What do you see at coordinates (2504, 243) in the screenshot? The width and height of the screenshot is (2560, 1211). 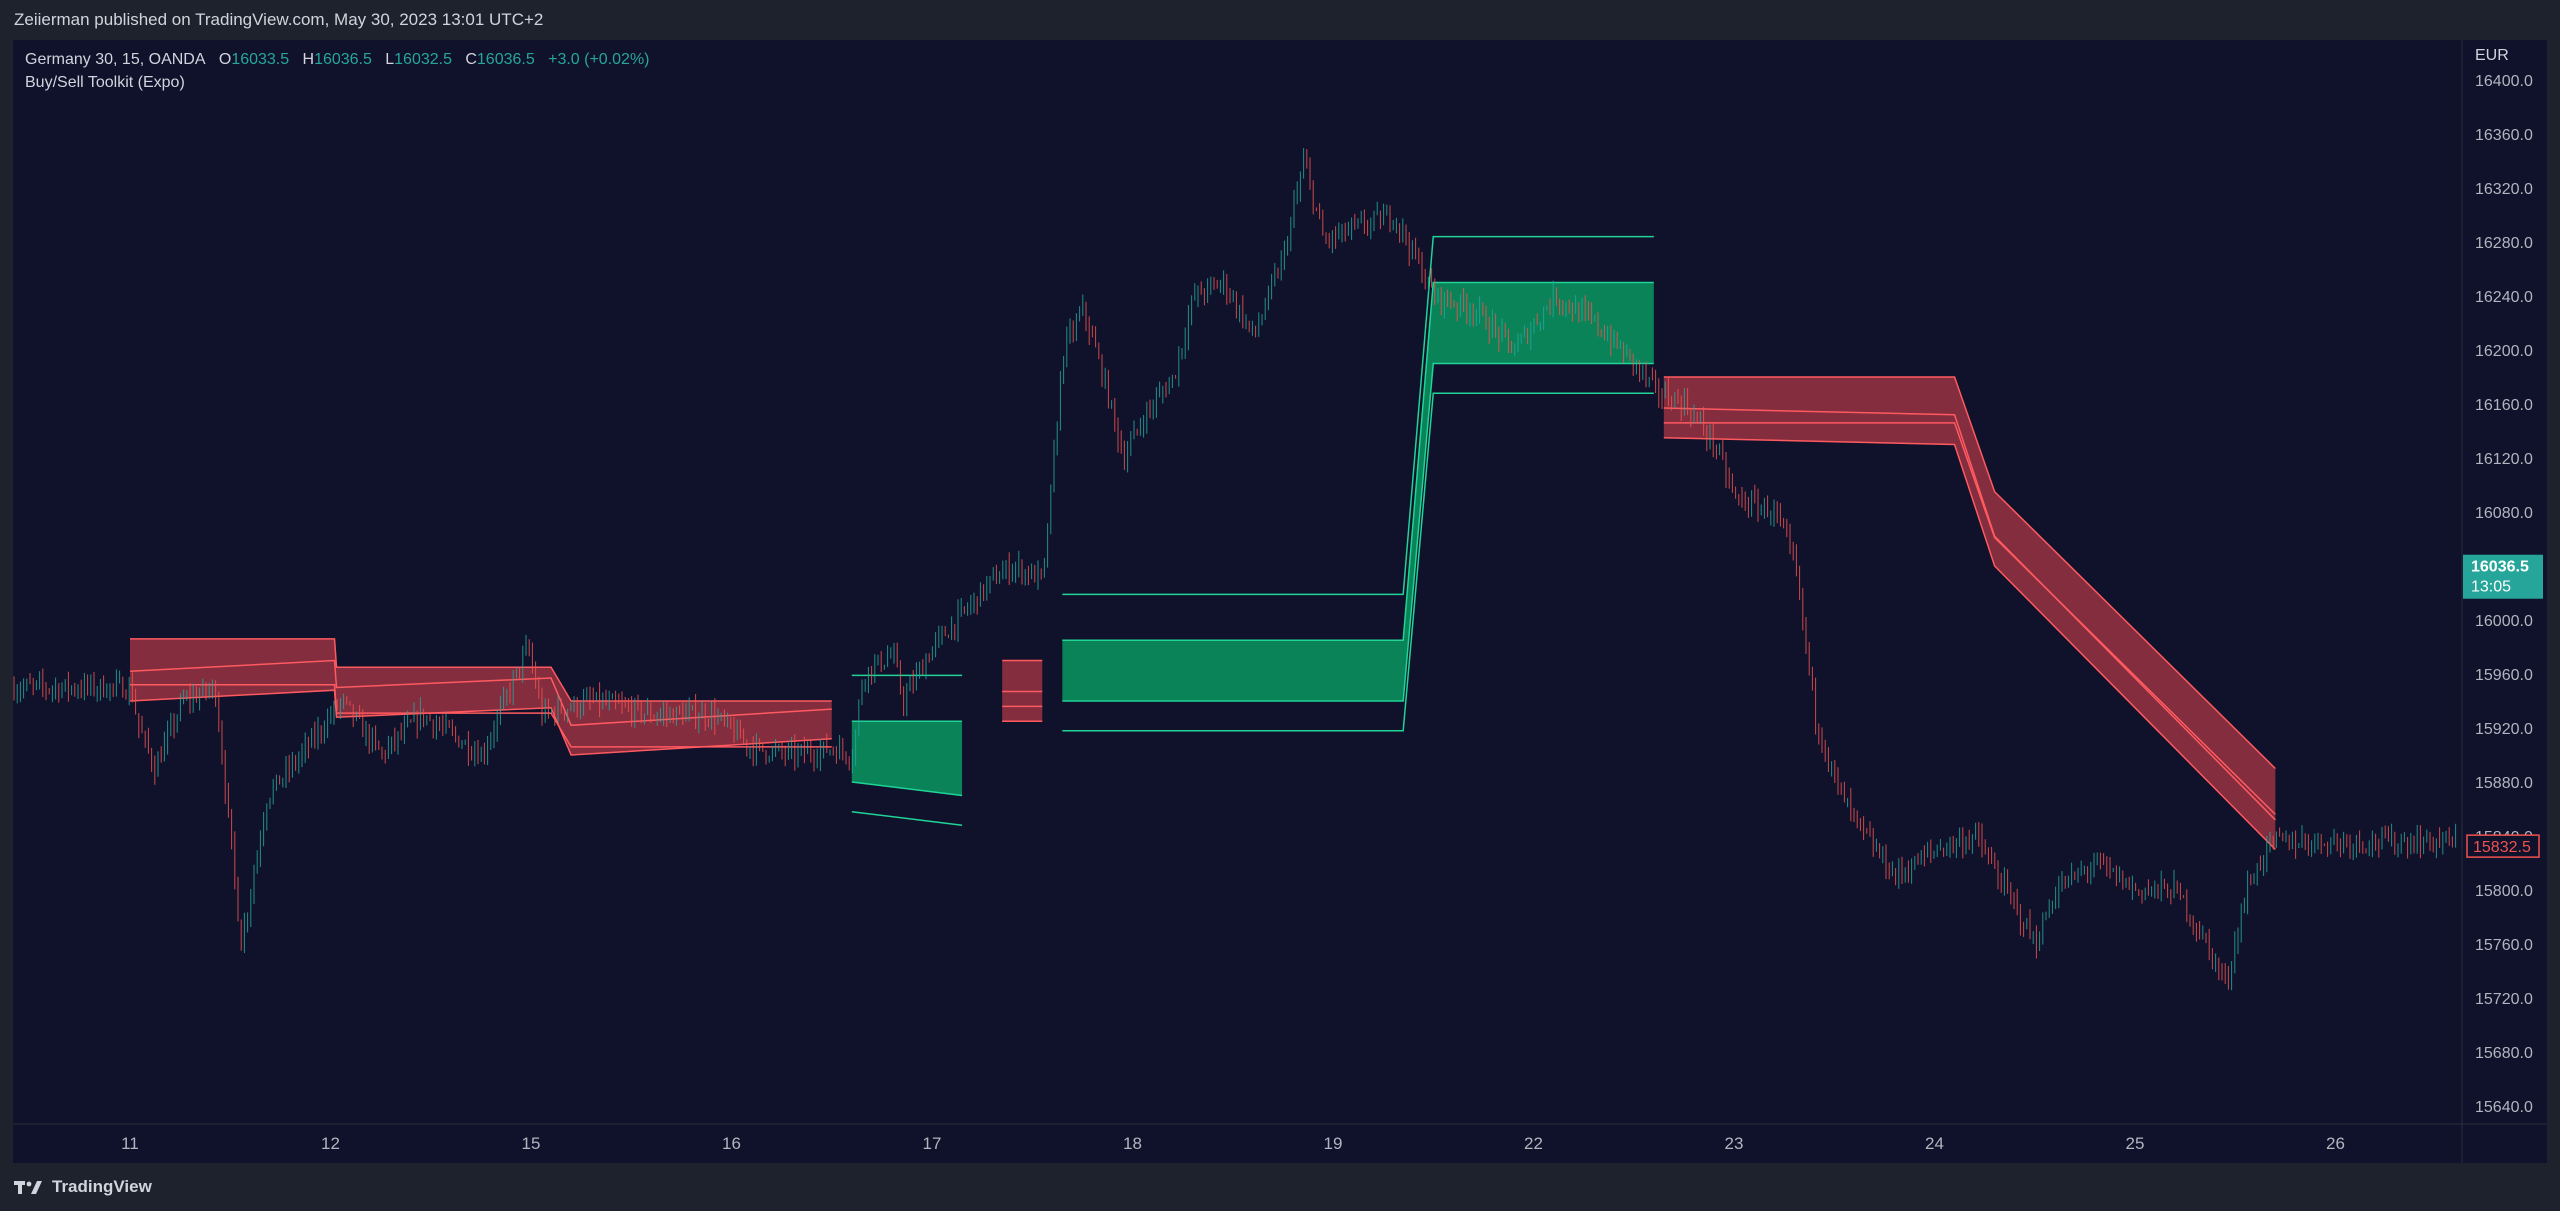 I see `y-tick-label: 16280.0` at bounding box center [2504, 243].